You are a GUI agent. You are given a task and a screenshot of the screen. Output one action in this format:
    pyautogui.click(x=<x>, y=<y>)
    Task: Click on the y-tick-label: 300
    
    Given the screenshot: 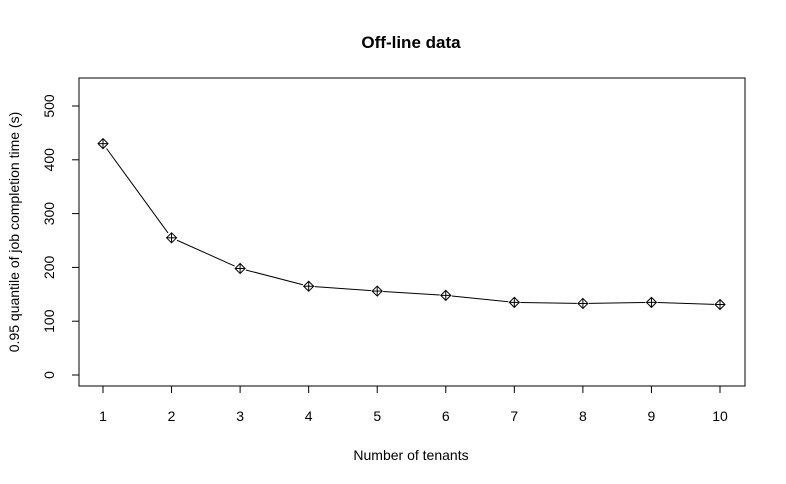 What is the action you would take?
    pyautogui.click(x=49, y=214)
    